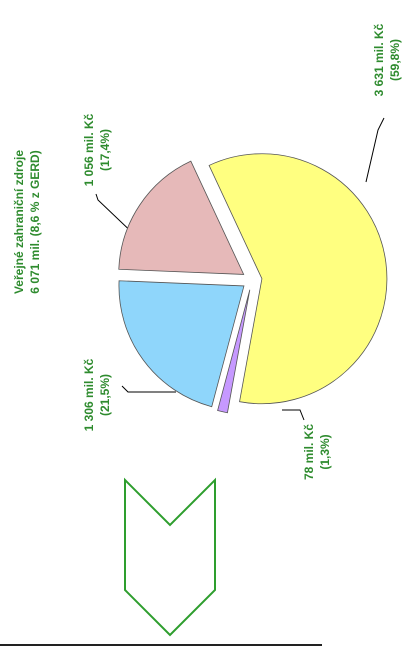 This screenshot has width=409, height=654. Describe the element at coordinates (379, 59) in the screenshot. I see `value-label: 3 631 mil. Kč` at that location.